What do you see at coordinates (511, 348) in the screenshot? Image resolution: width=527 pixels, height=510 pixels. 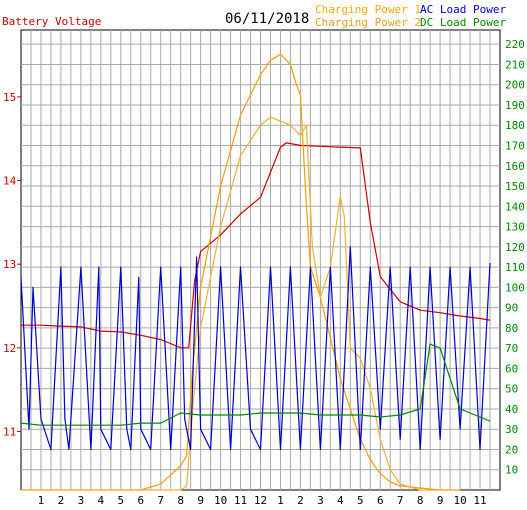 I see `y-right-tick-label: 70` at bounding box center [511, 348].